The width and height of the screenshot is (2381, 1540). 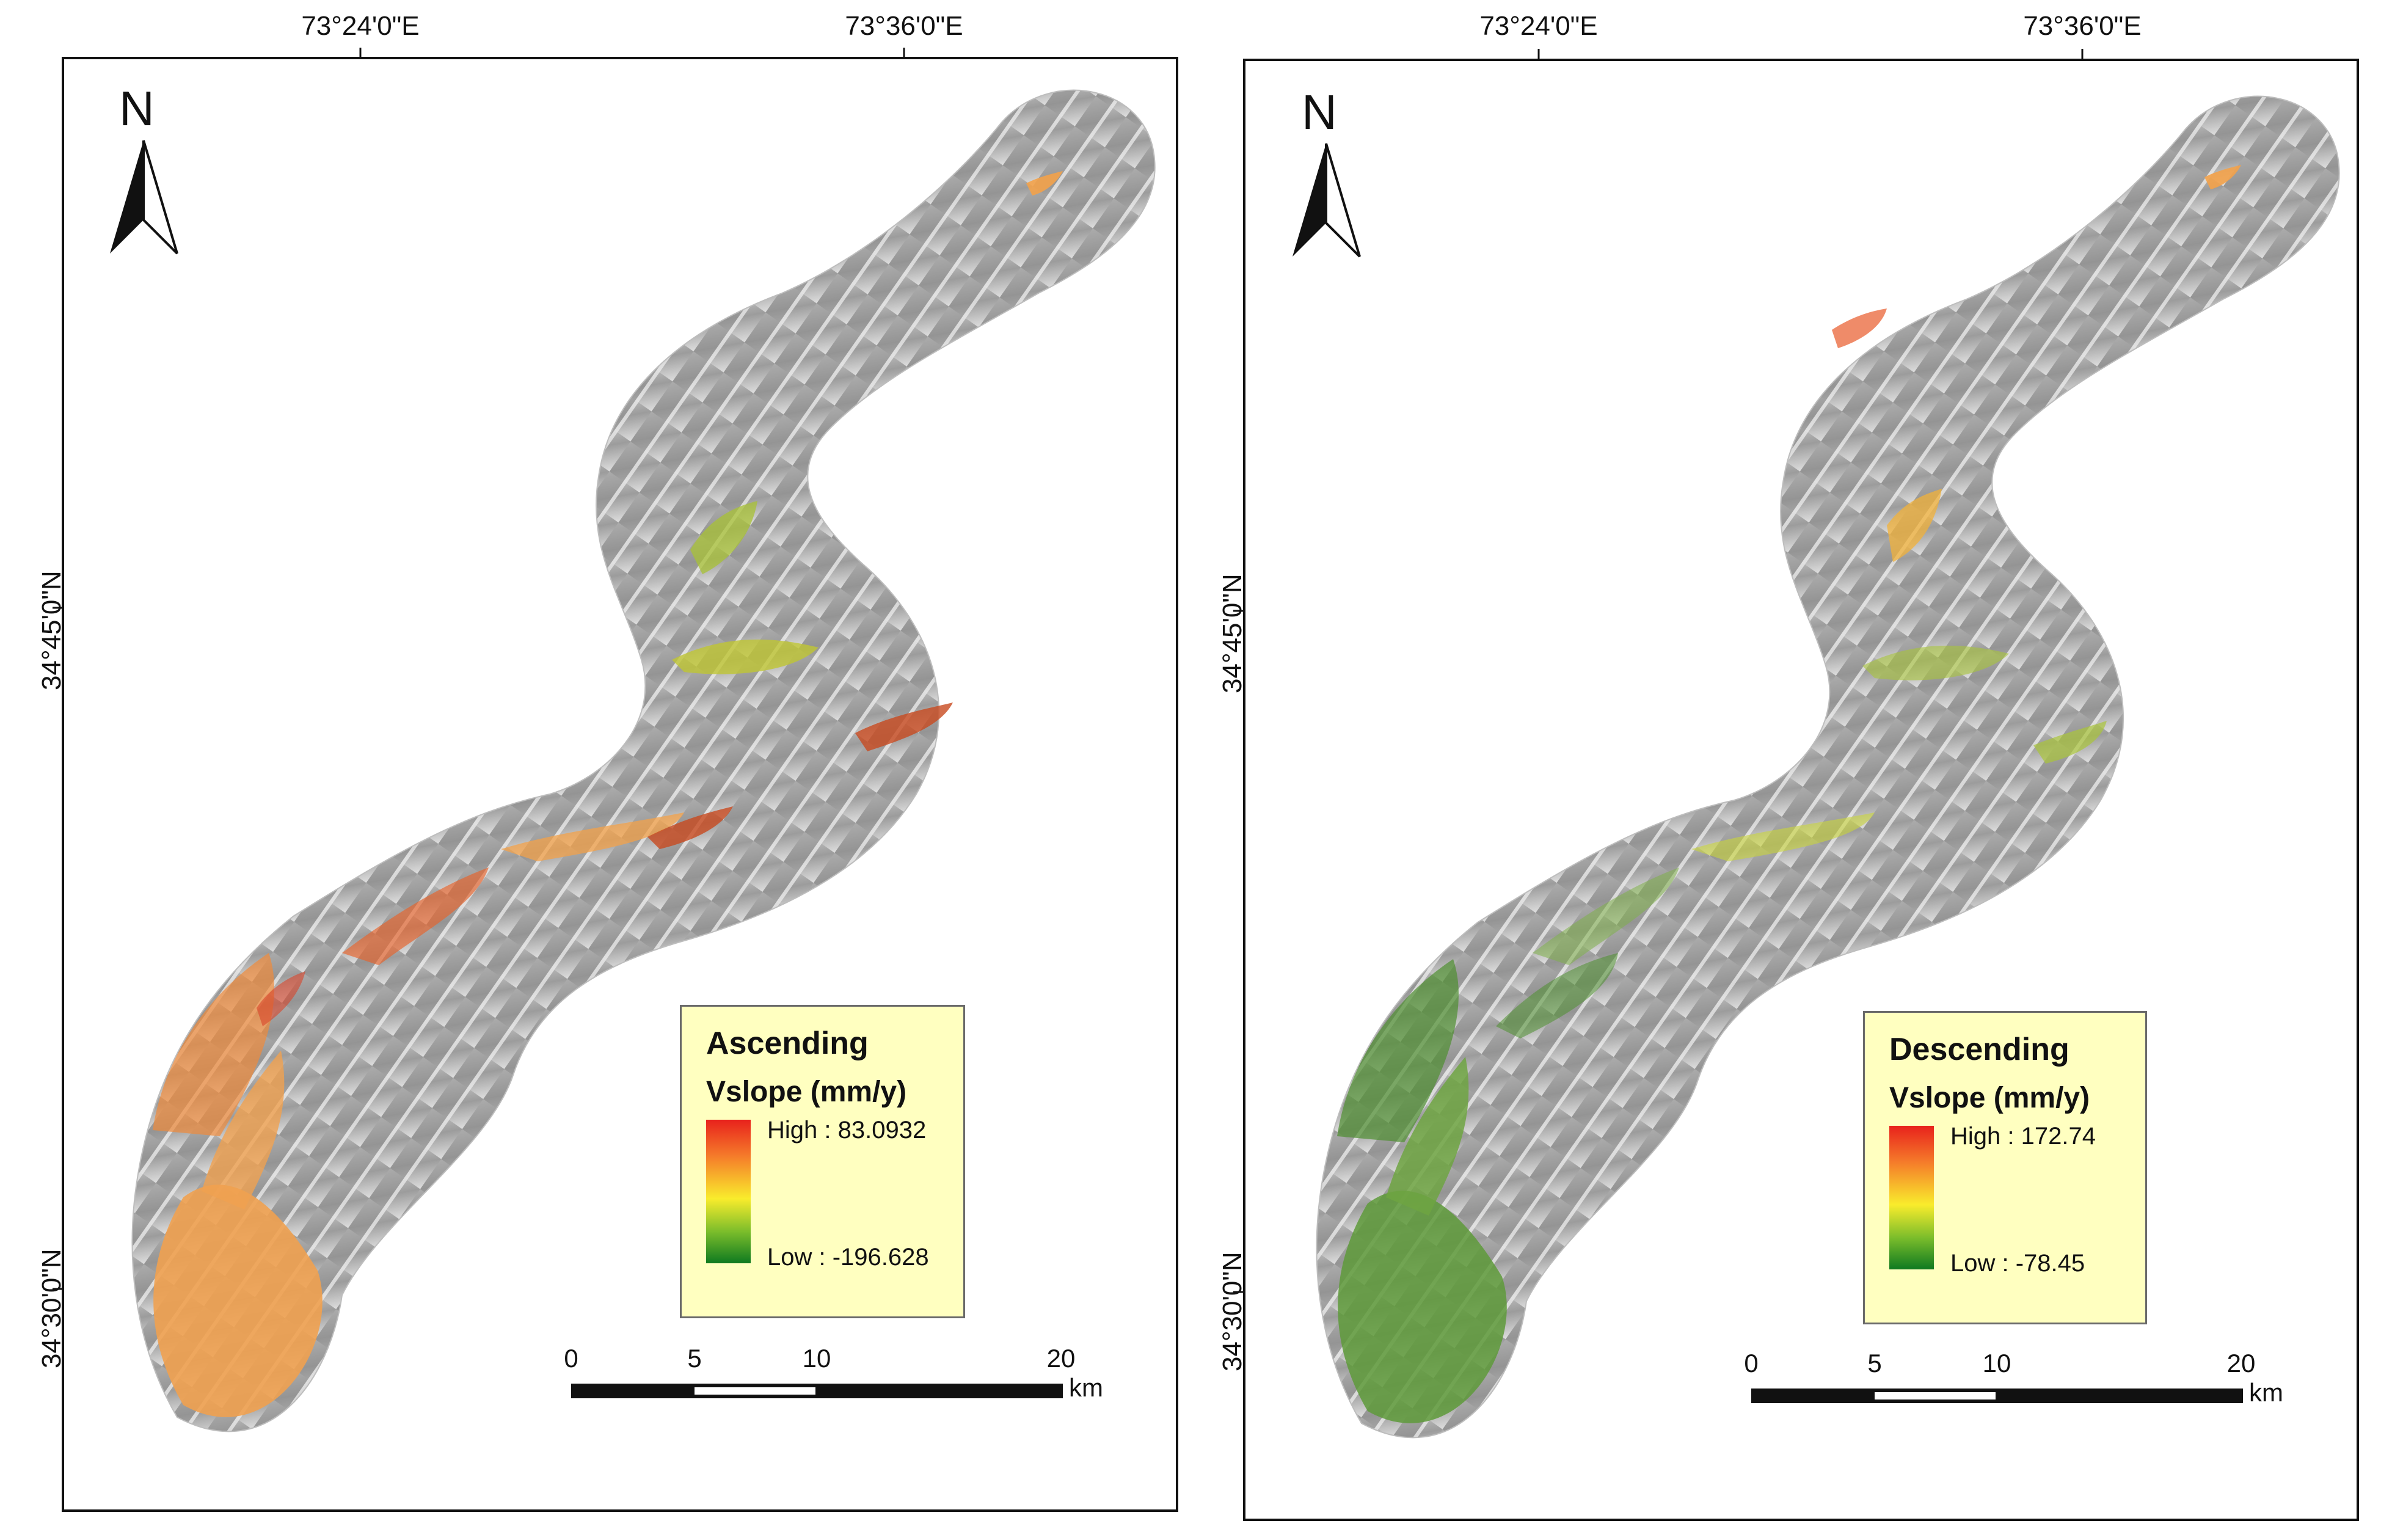 I want to click on legend-title: Descending, so click(x=1979, y=1049).